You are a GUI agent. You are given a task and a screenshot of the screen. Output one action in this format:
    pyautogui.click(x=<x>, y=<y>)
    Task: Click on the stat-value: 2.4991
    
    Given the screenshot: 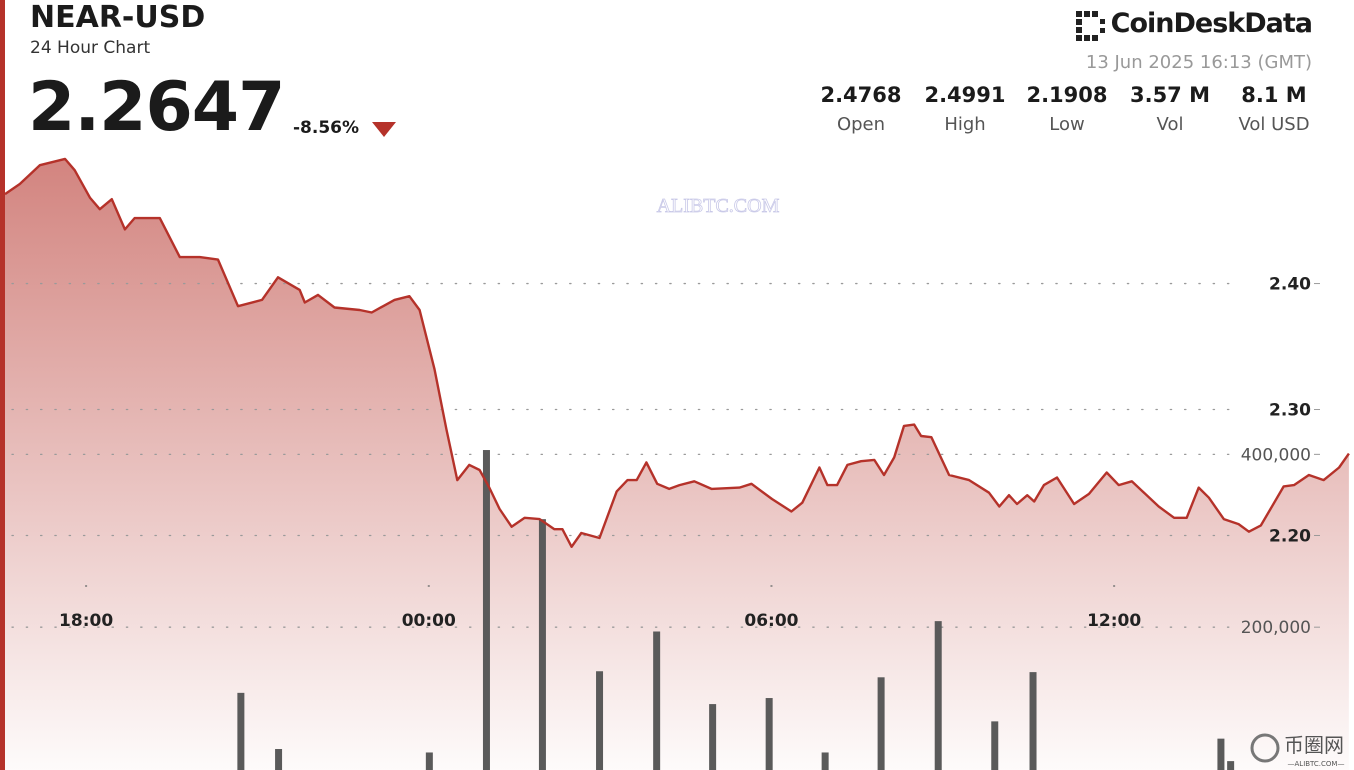 What is the action you would take?
    pyautogui.click(x=965, y=95)
    